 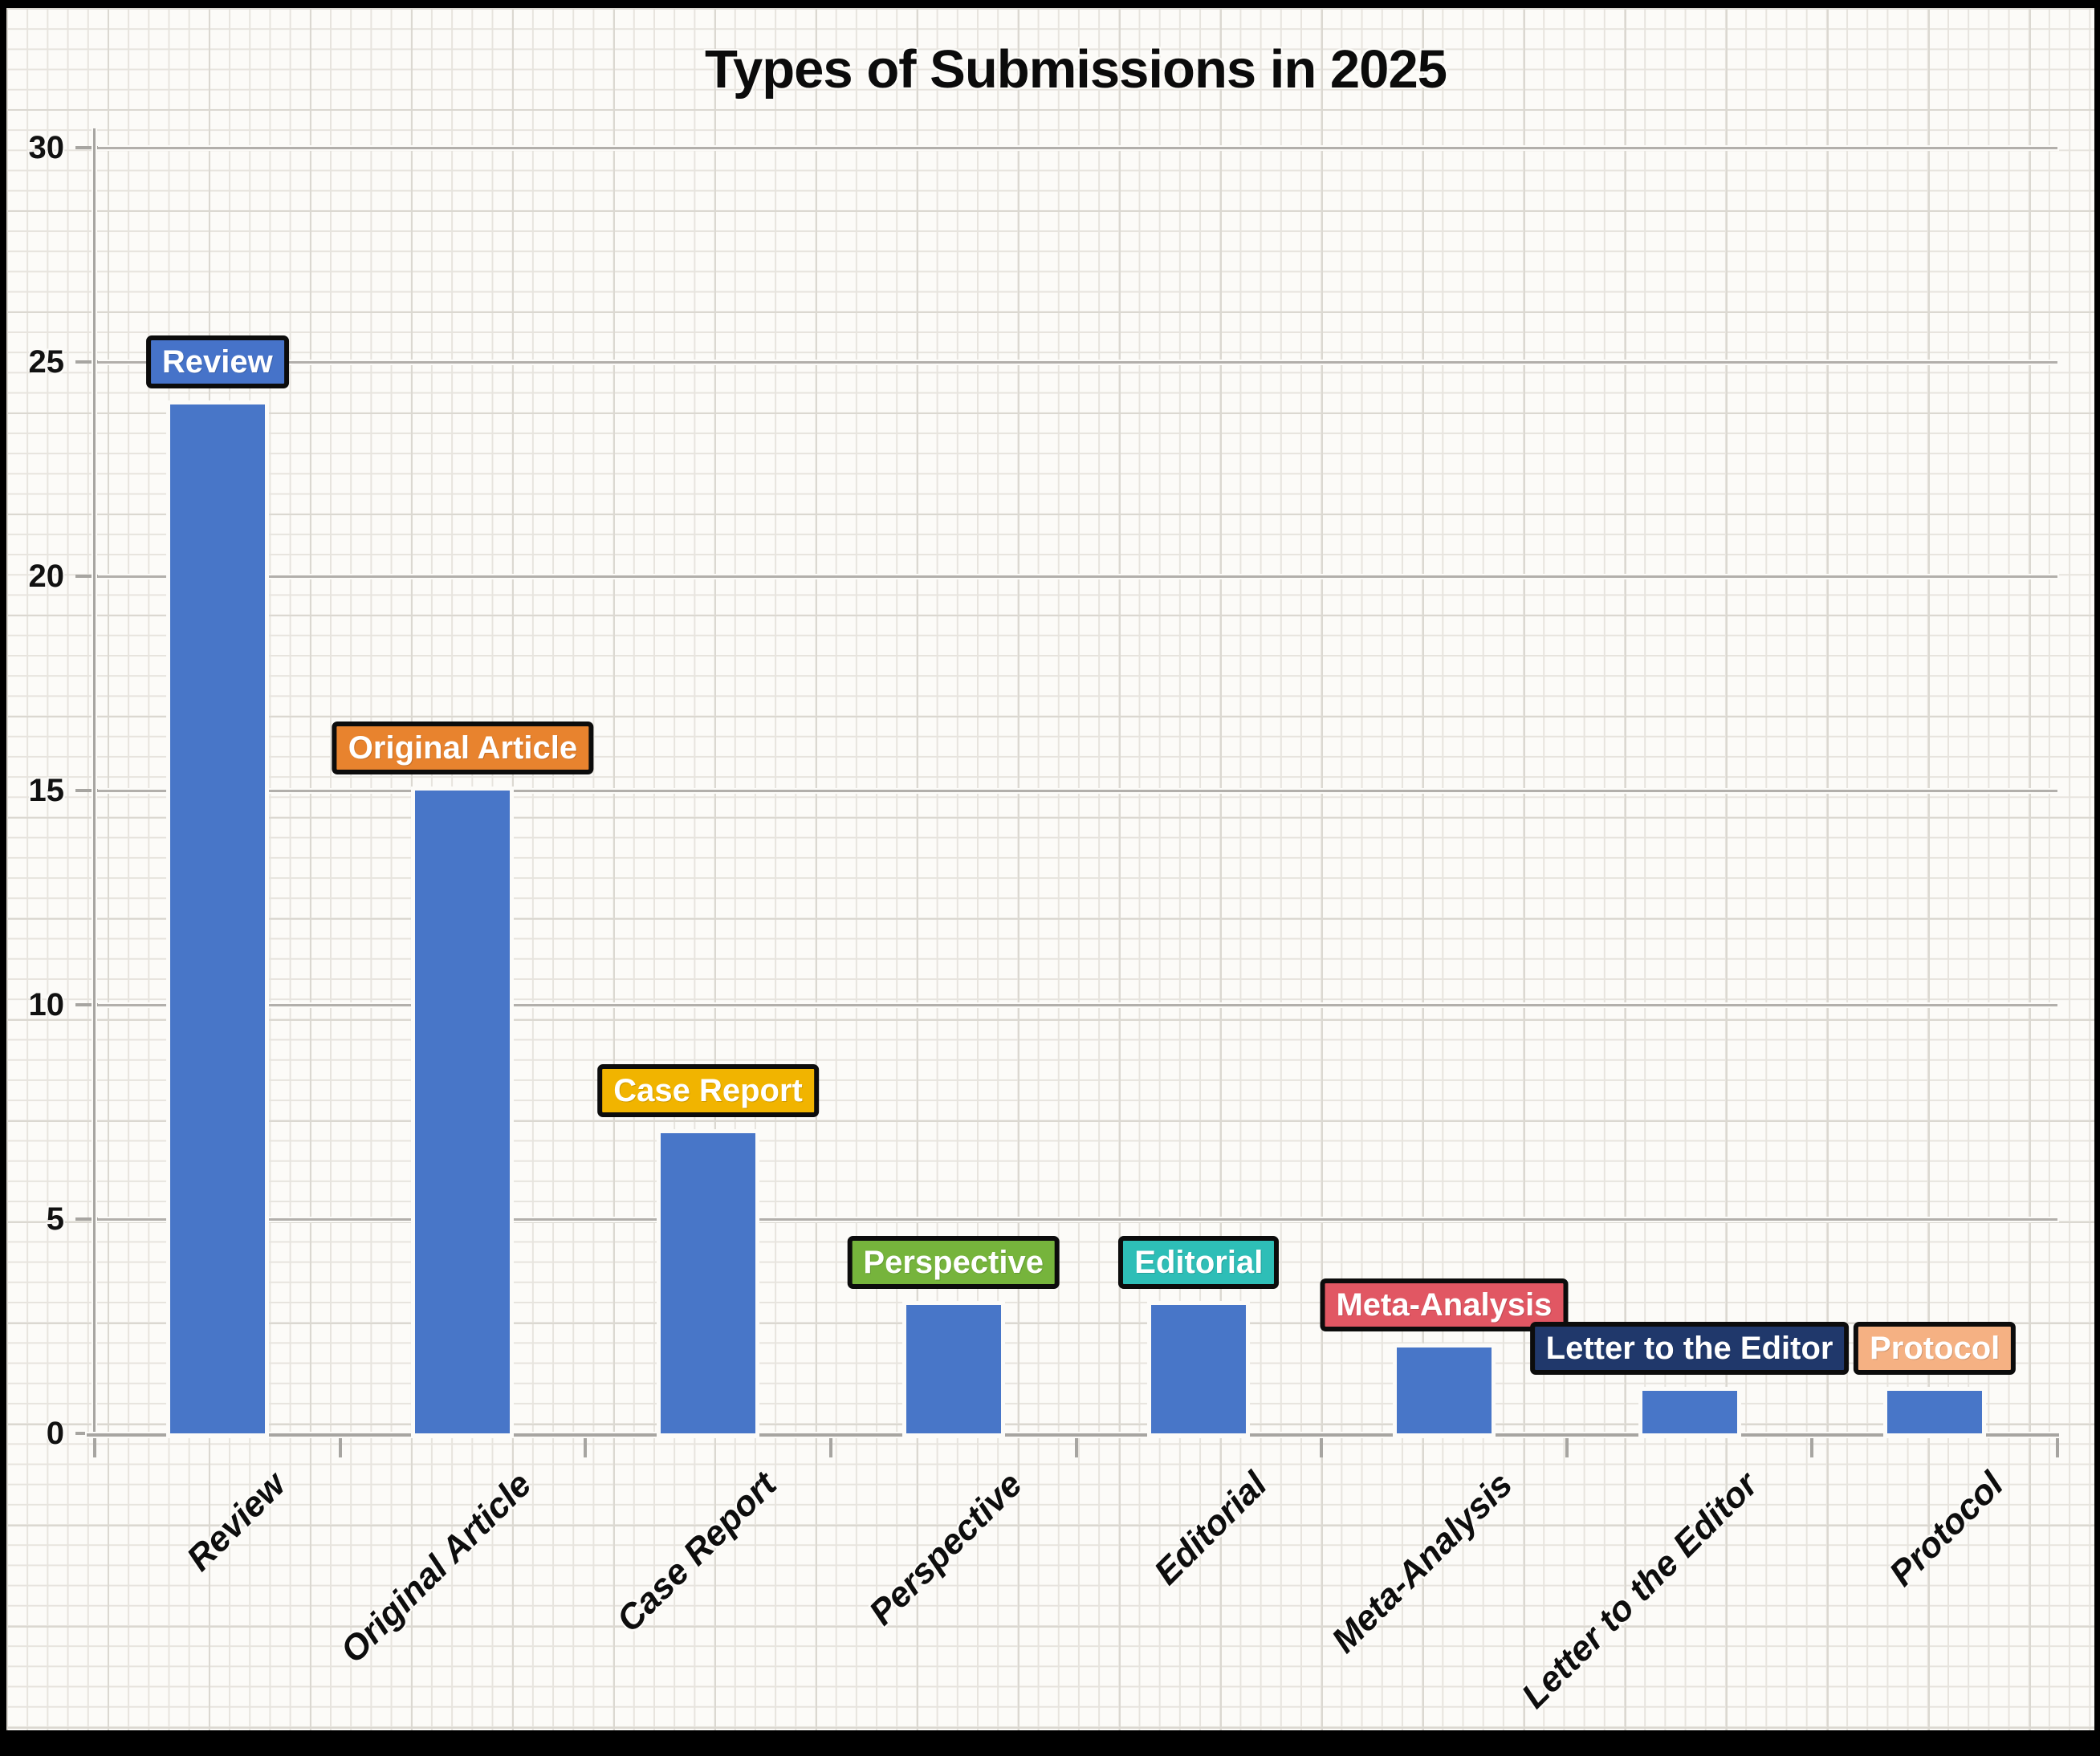 What do you see at coordinates (94, 782) in the screenshot?
I see `y-axis-line` at bounding box center [94, 782].